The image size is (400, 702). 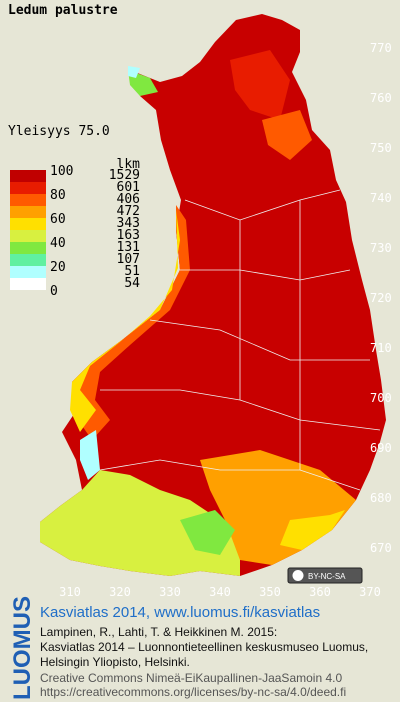 I want to click on cc-icon, so click(x=298, y=575).